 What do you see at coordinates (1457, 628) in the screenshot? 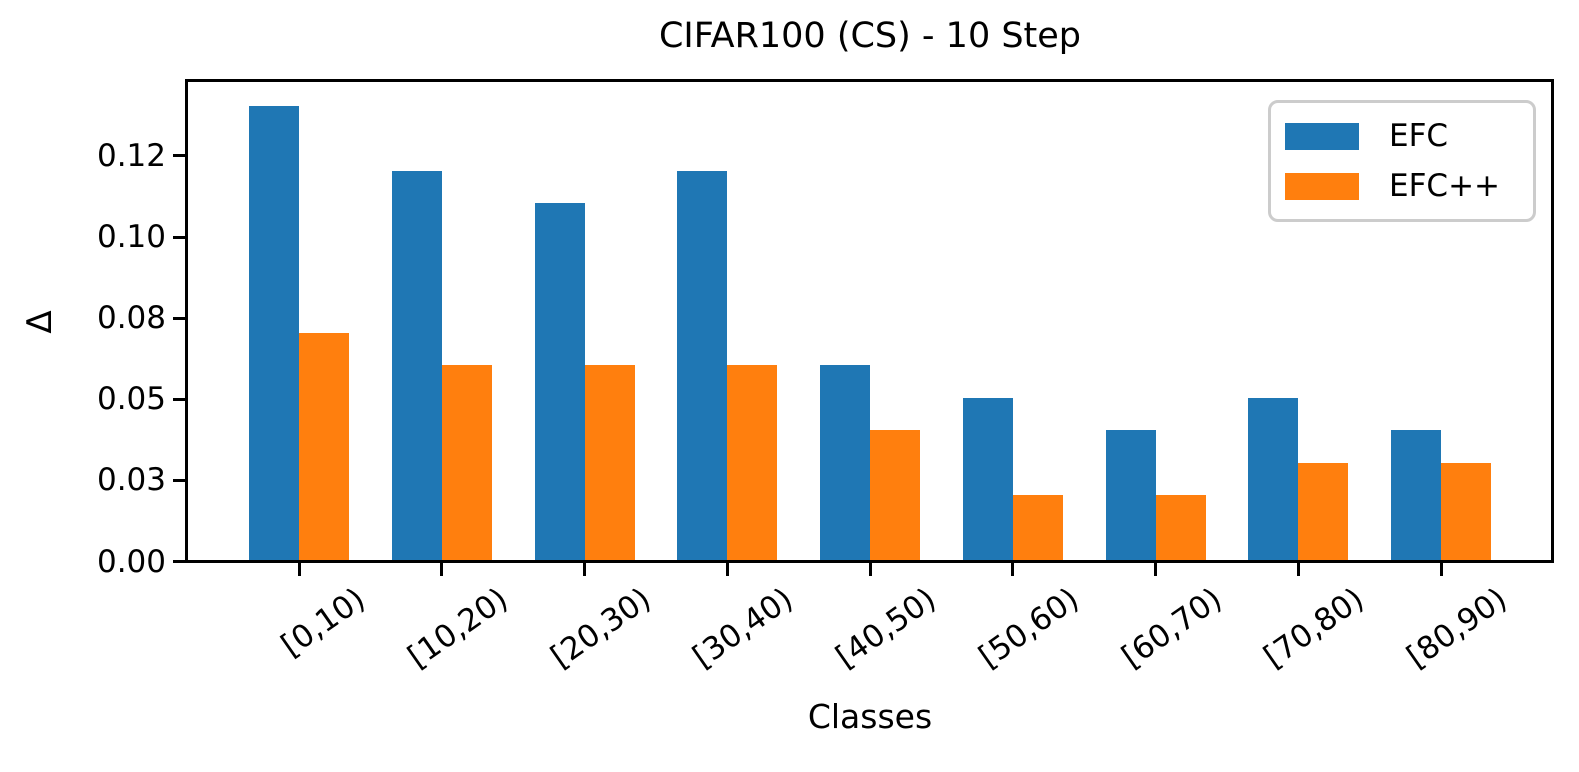
I see `x-tick-label: [80,90)` at bounding box center [1457, 628].